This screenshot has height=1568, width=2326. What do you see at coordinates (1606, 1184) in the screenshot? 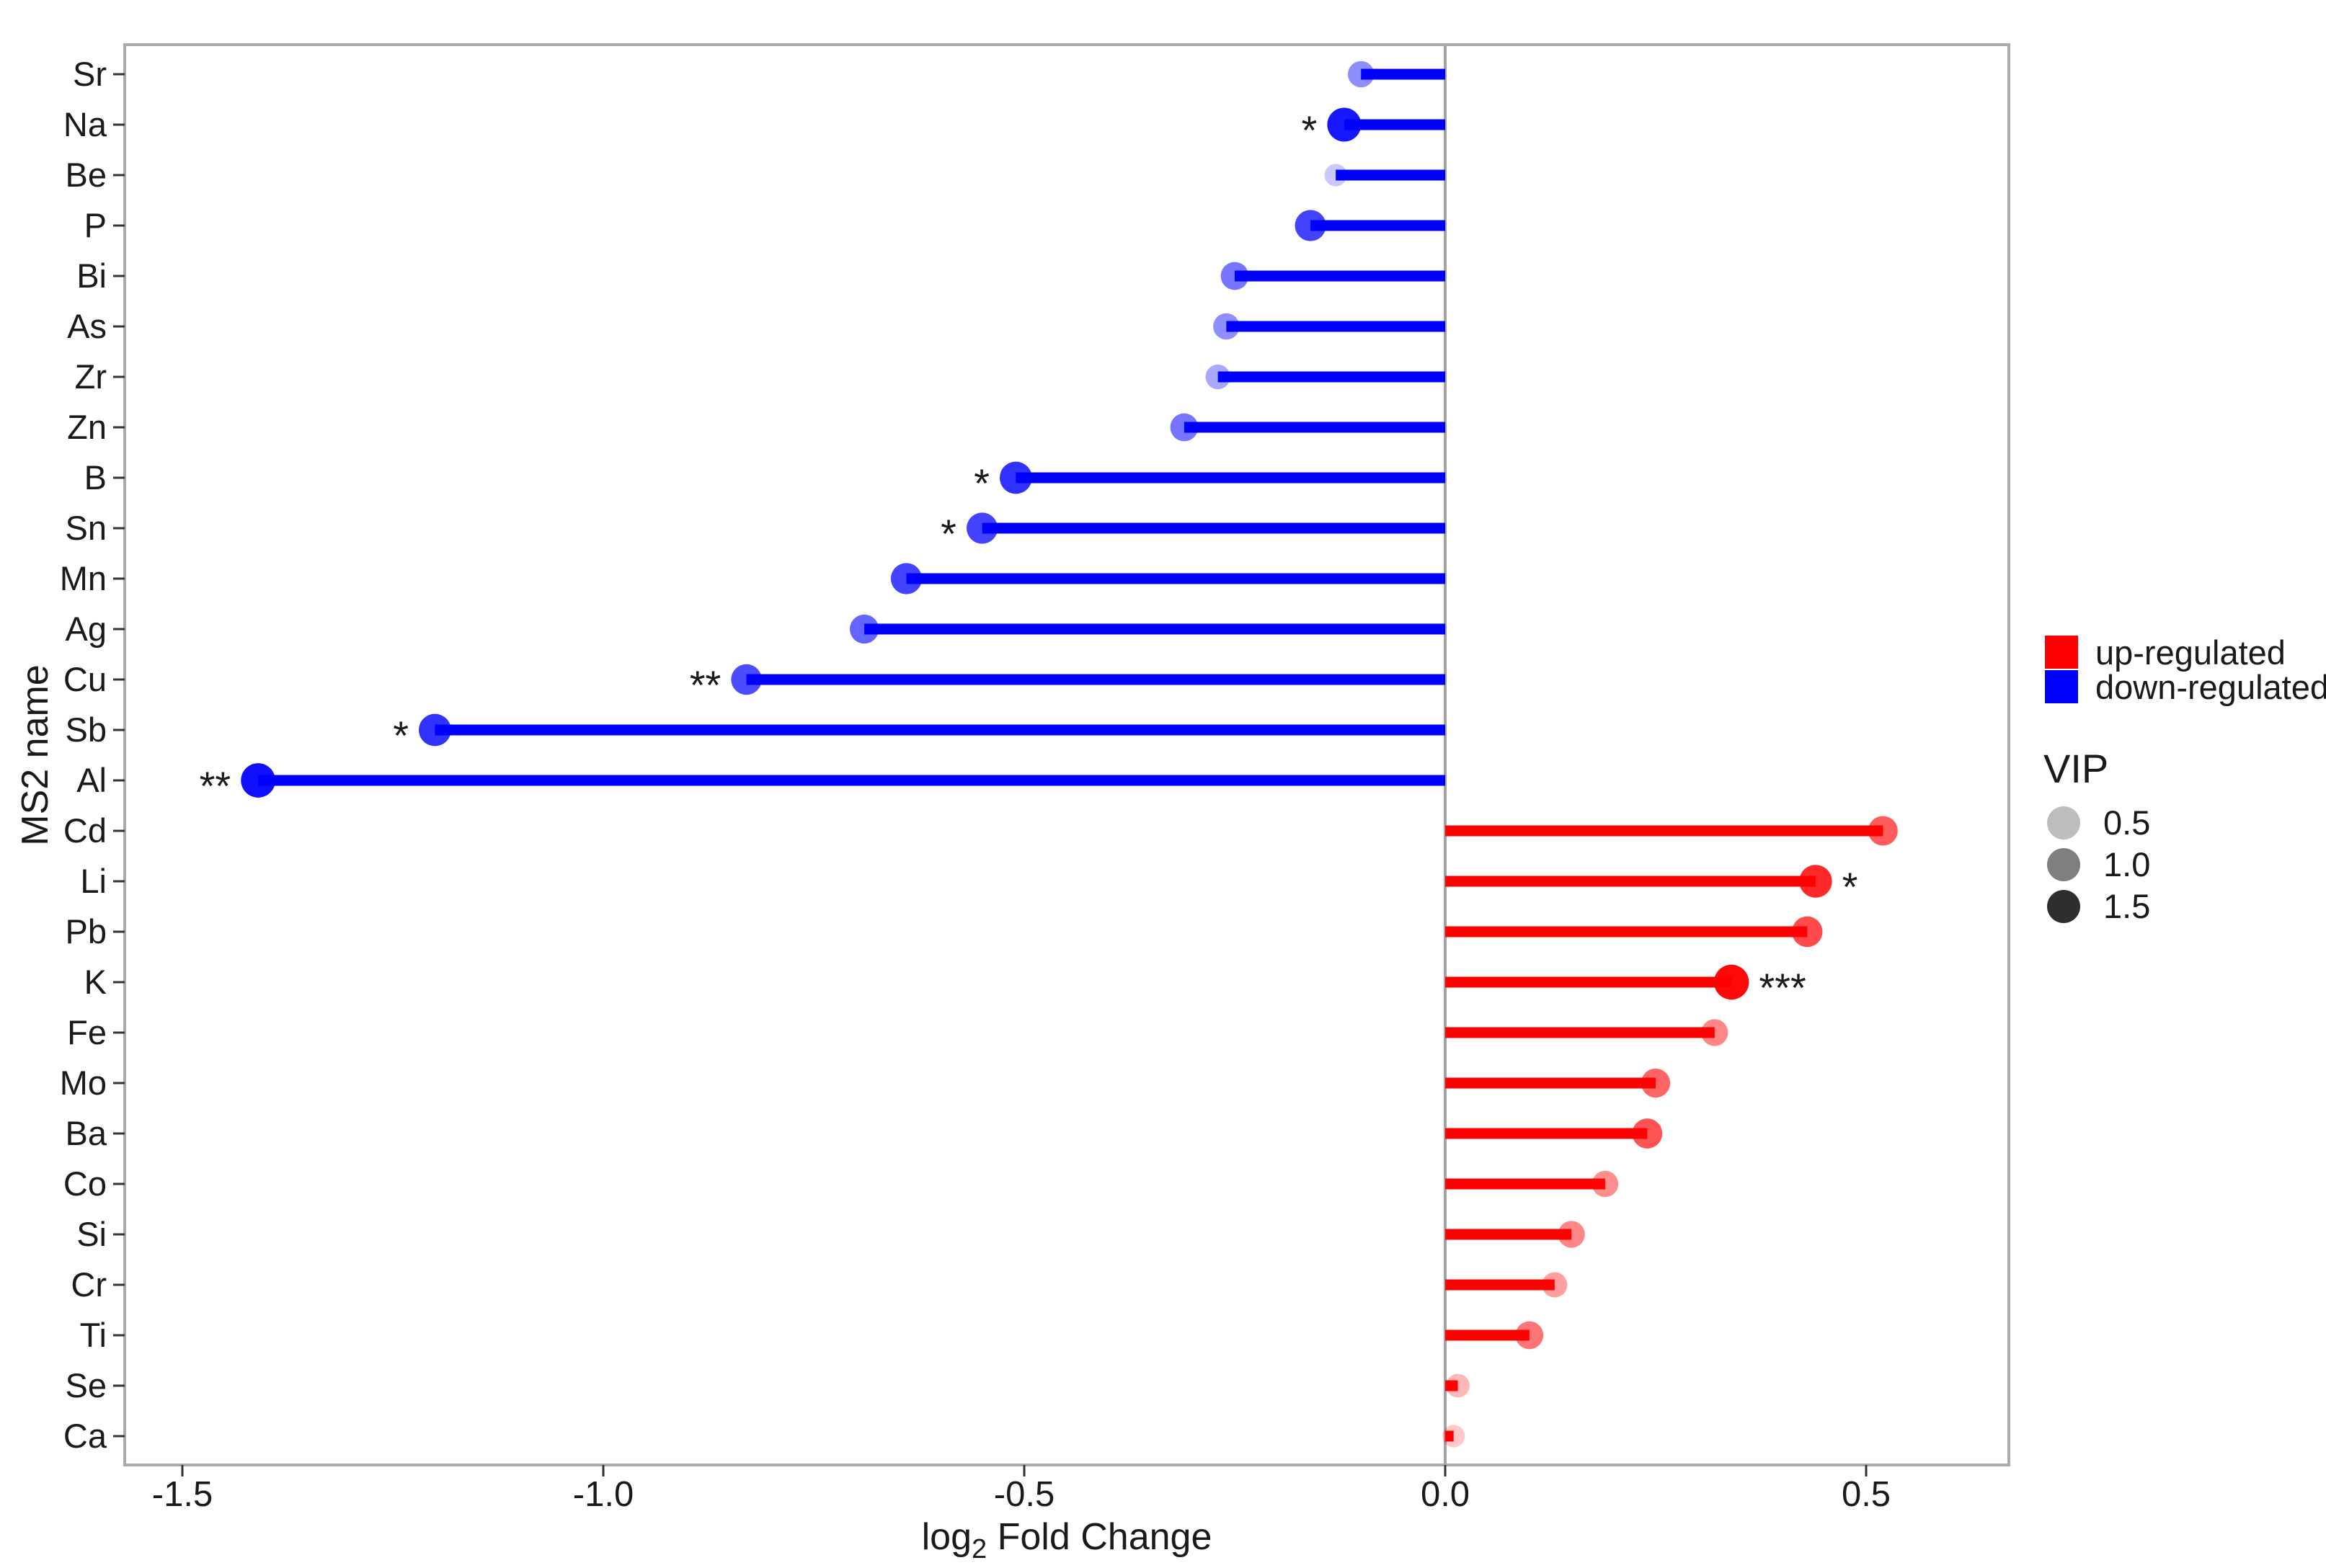
I see `dot-Co` at bounding box center [1606, 1184].